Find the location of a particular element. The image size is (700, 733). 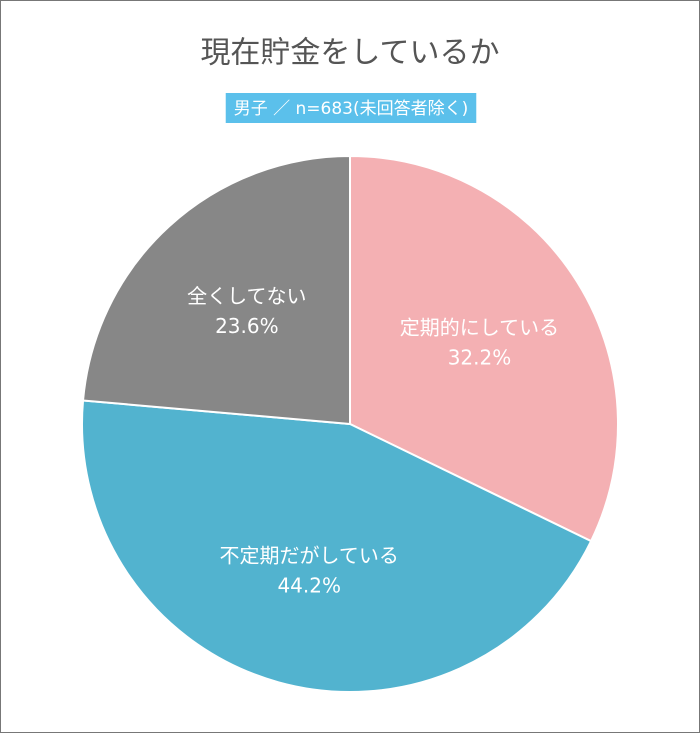

chart-title: 現在貯金をしているか is located at coordinates (349, 53).